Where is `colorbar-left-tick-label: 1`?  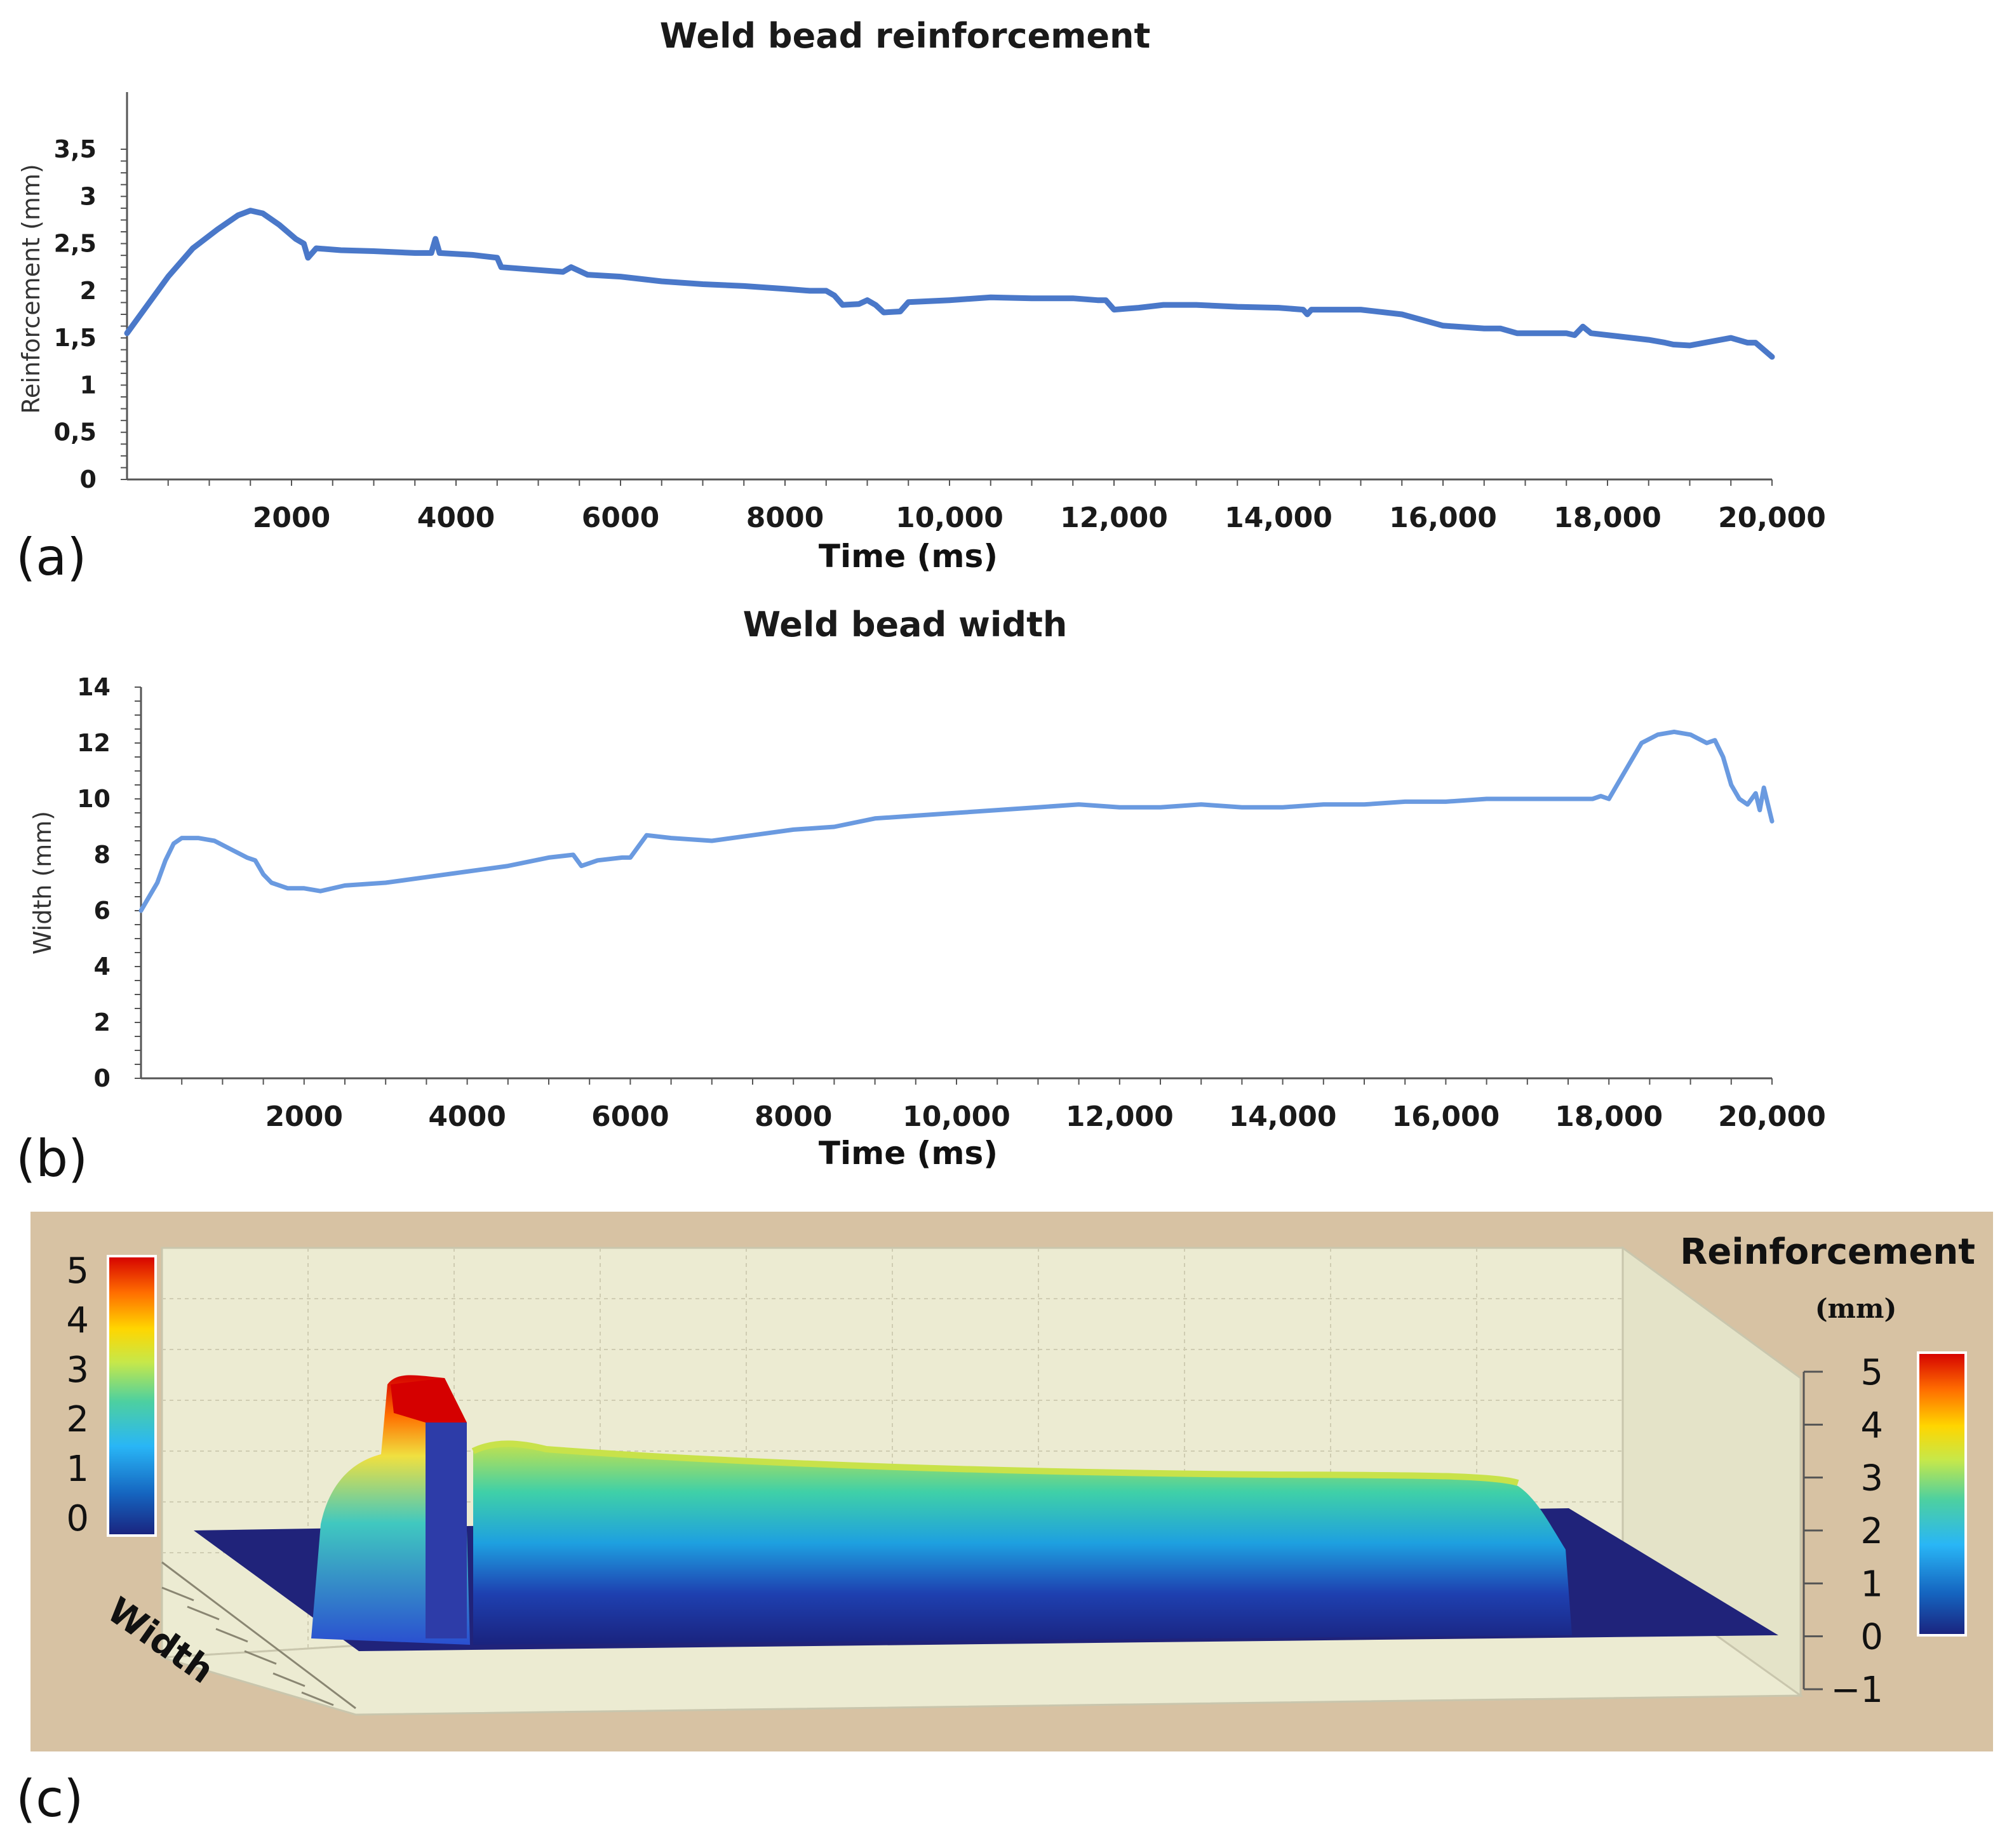
colorbar-left-tick-label: 1 is located at coordinates (77, 1469).